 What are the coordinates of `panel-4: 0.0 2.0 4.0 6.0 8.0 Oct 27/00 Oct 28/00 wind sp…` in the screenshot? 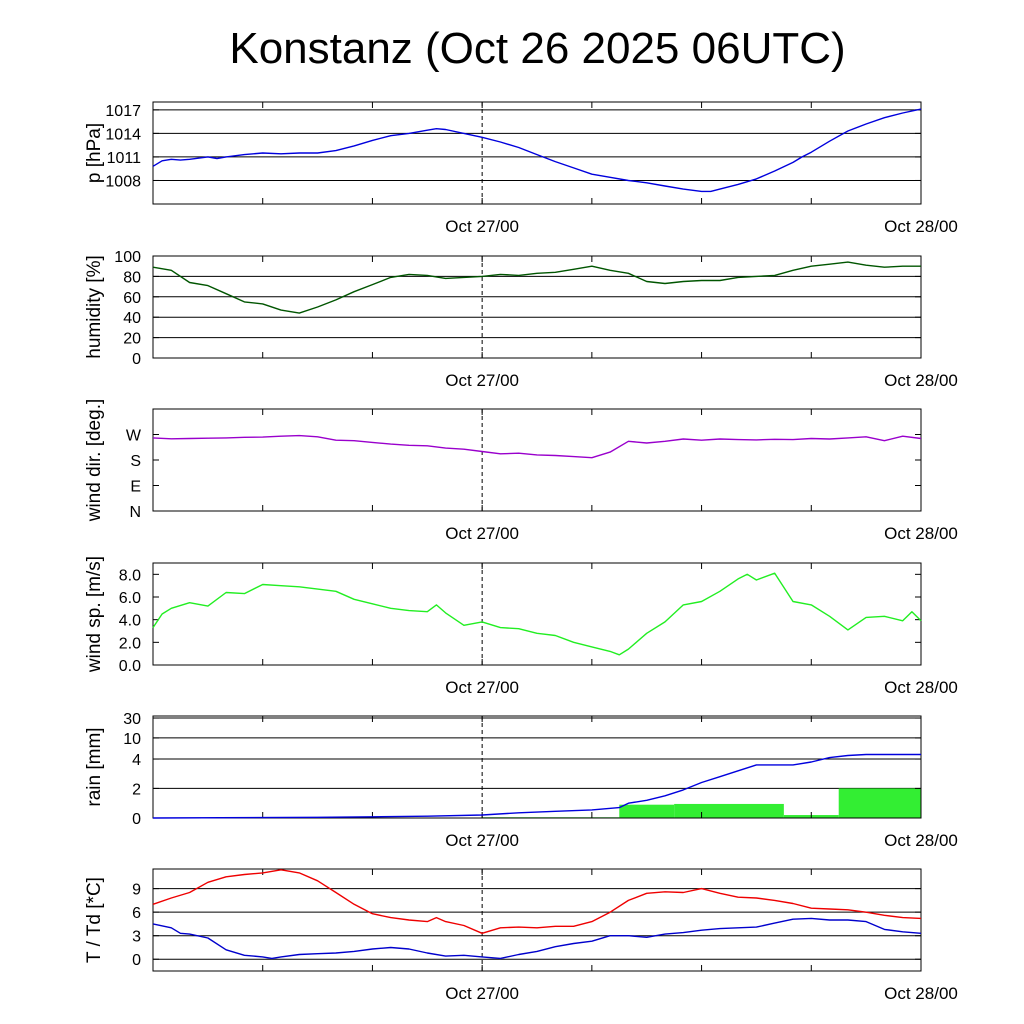 It's located at (521, 626).